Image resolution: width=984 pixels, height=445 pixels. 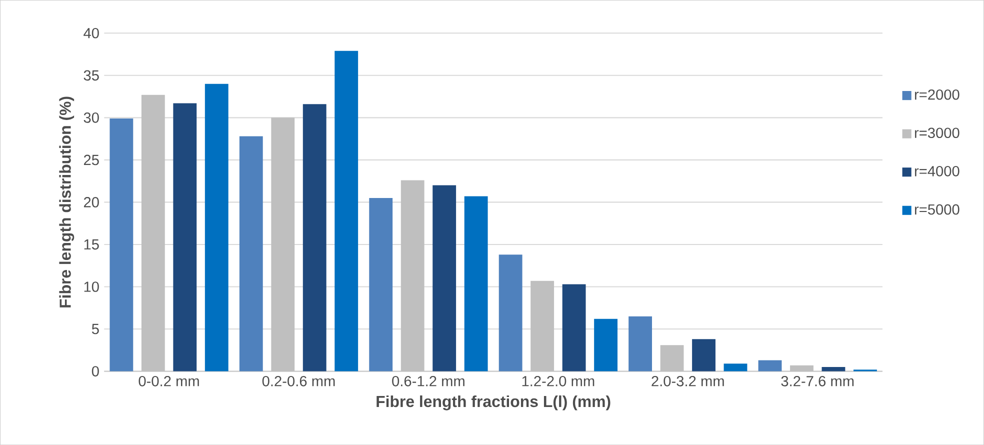 I want to click on x-tick-label: 1.2-2.0 mm, so click(x=558, y=381).